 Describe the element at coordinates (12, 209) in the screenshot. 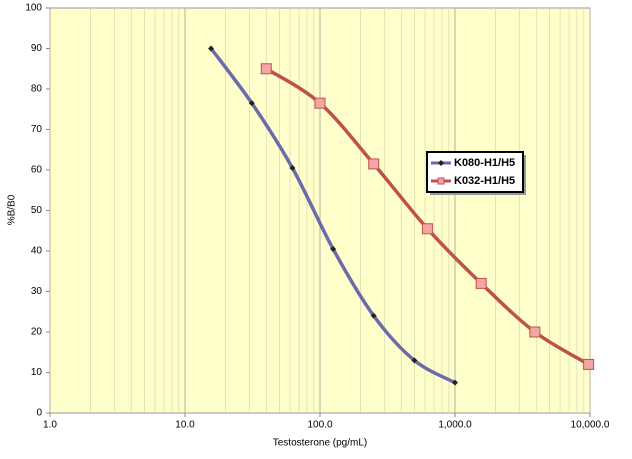

I see `y-axis-title: %B/B0` at that location.